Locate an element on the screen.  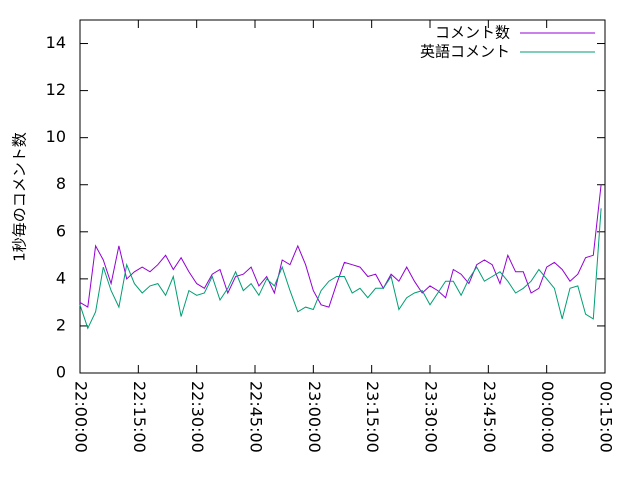
legend-label: 英語コメント is located at coordinates (465, 52).